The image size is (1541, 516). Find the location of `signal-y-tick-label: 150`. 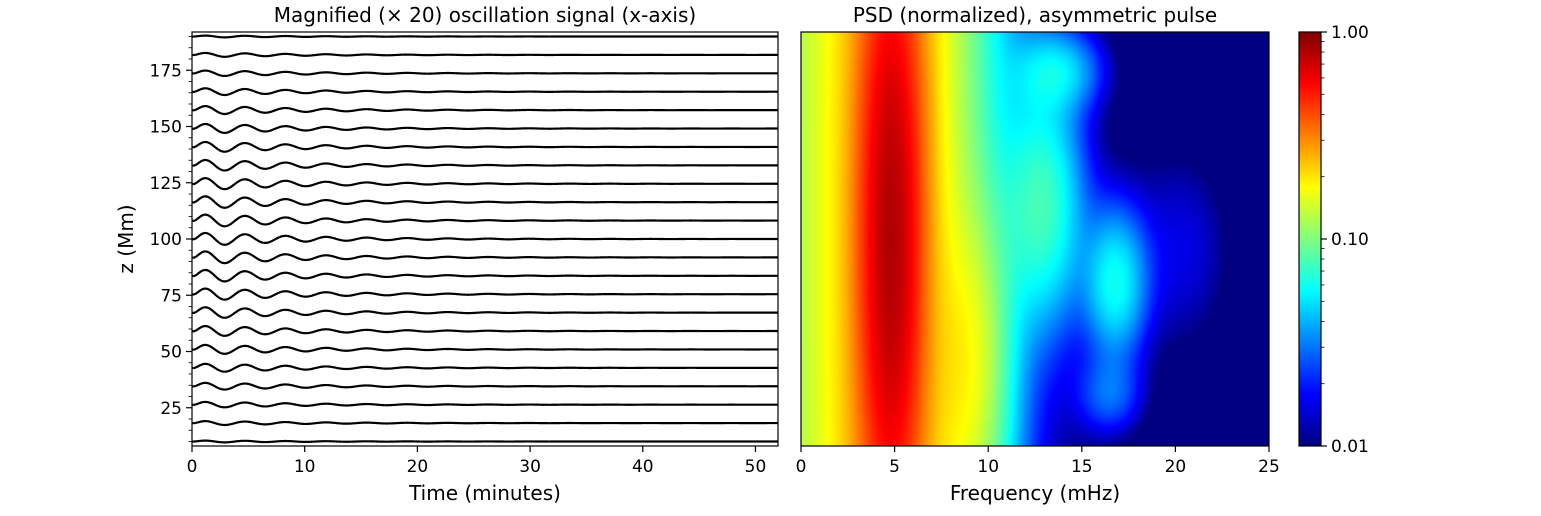

signal-y-tick-label: 150 is located at coordinates (166, 128).